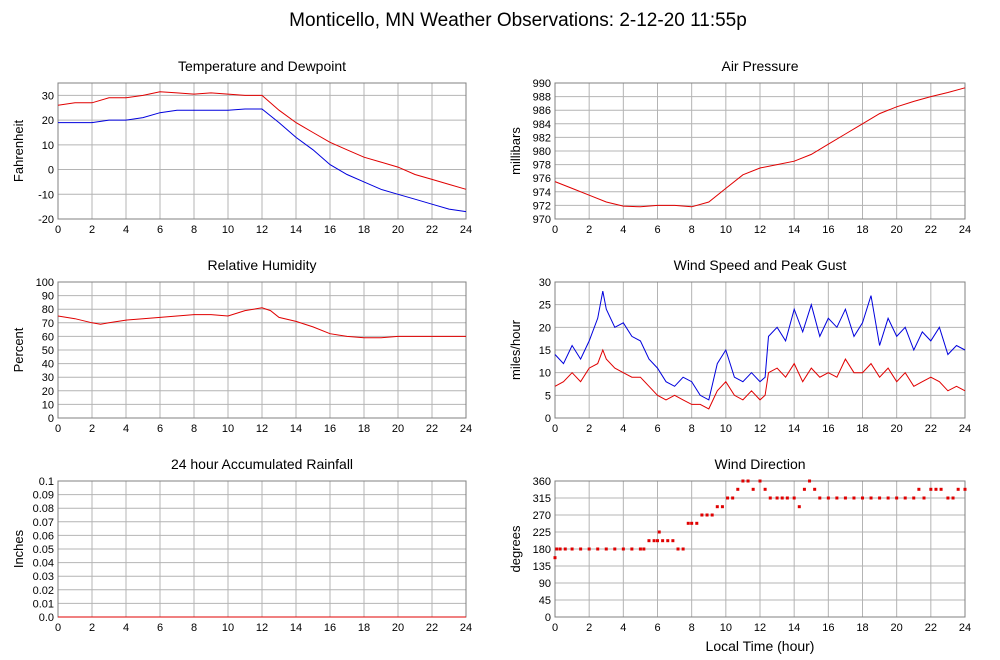  What do you see at coordinates (542, 166) in the screenshot?
I see `y-tick-label: 978` at bounding box center [542, 166].